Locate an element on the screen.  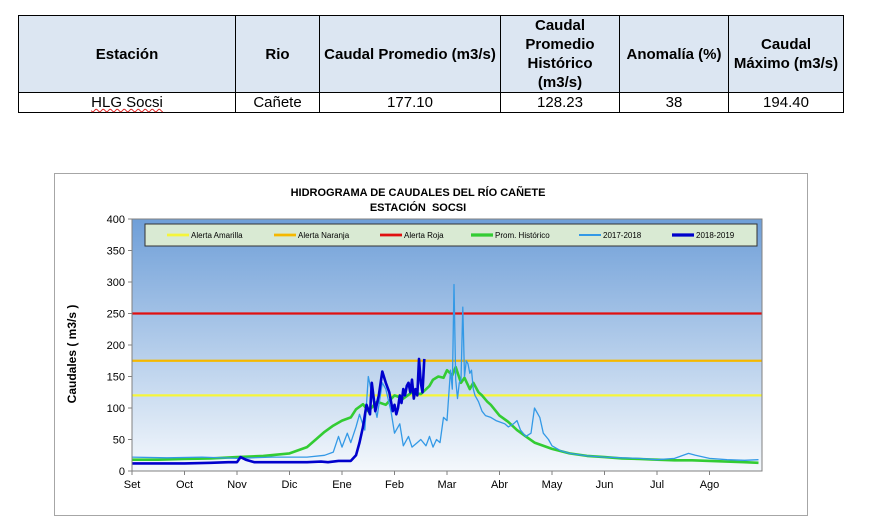
y-axis-label: Caudales ( m3/s ) is located at coordinates (72, 354).